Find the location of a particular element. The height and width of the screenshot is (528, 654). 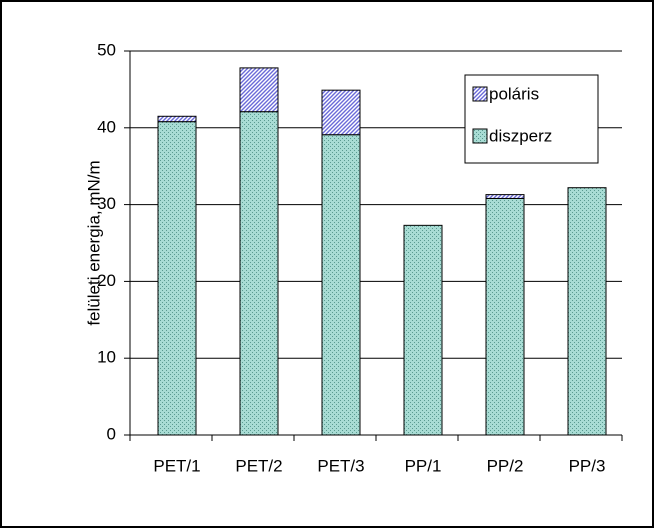

y-tick-label: 0 is located at coordinates (111, 433).